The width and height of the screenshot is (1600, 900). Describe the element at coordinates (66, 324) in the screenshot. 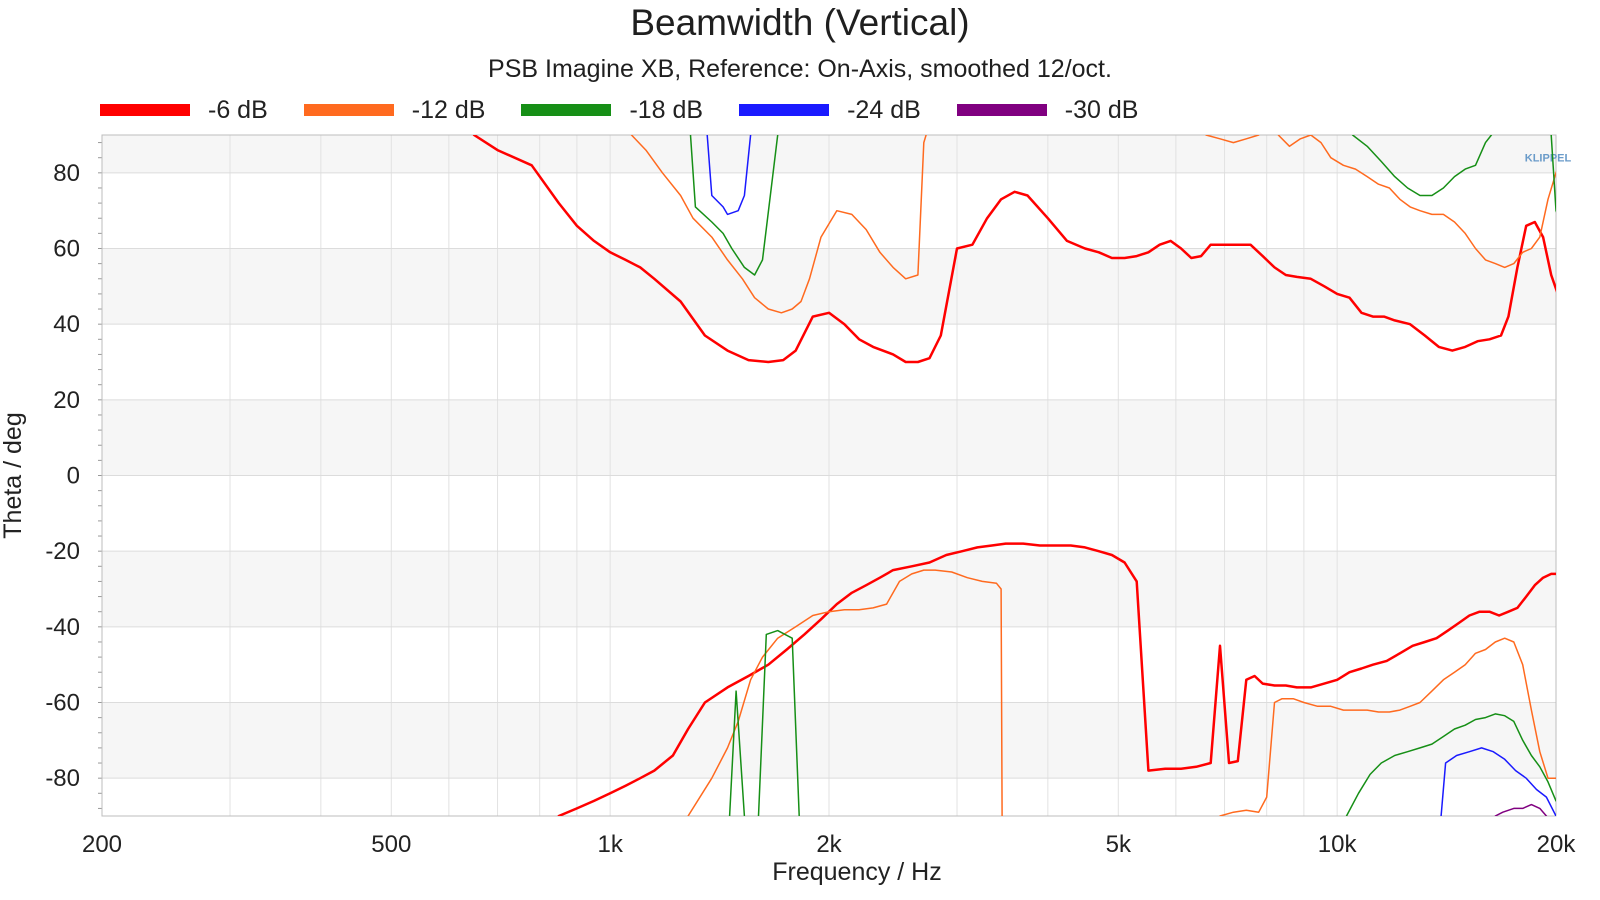

I see `y-tick-label: 40` at that location.